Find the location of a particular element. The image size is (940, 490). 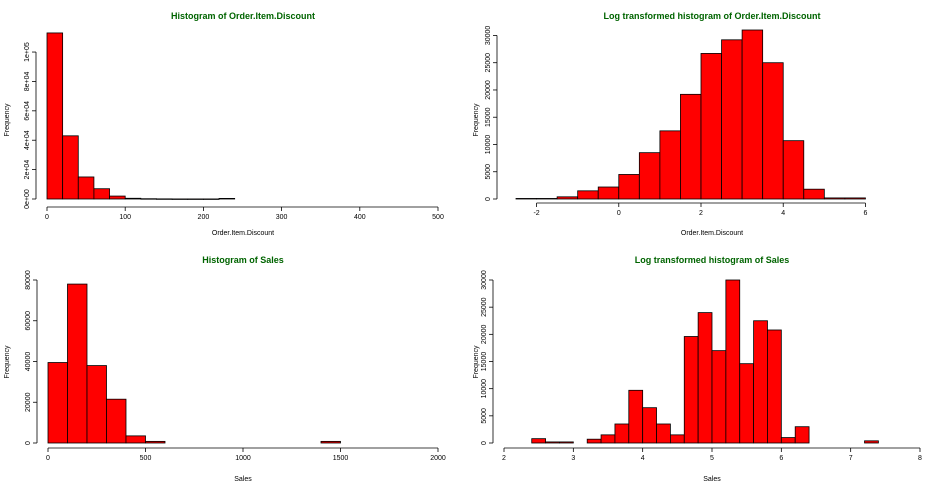

x-tick-label: 400 is located at coordinates (360, 217).